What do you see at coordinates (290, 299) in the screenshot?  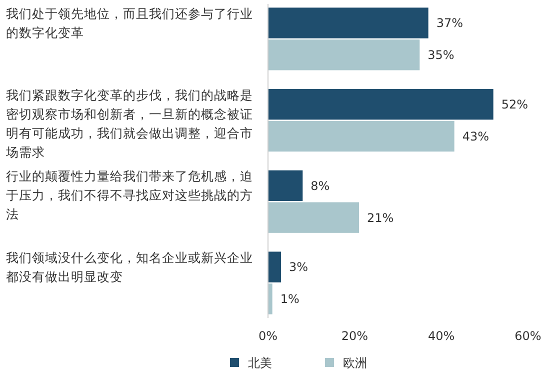 I see `data-label: 1%` at bounding box center [290, 299].